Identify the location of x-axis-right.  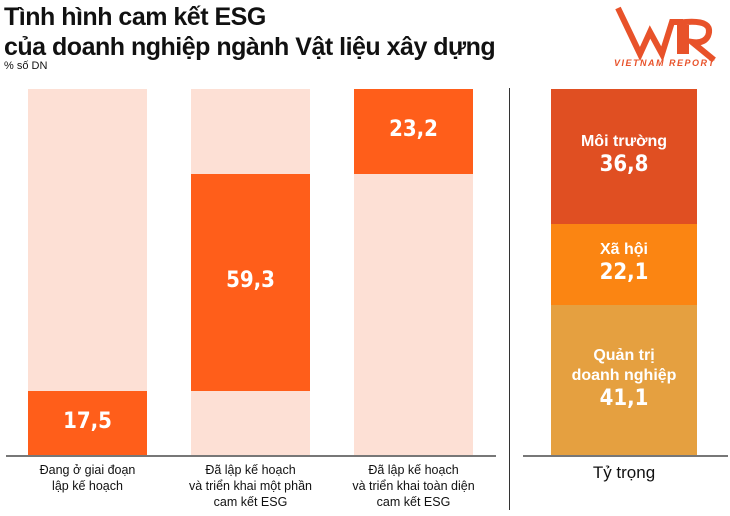
(625, 456).